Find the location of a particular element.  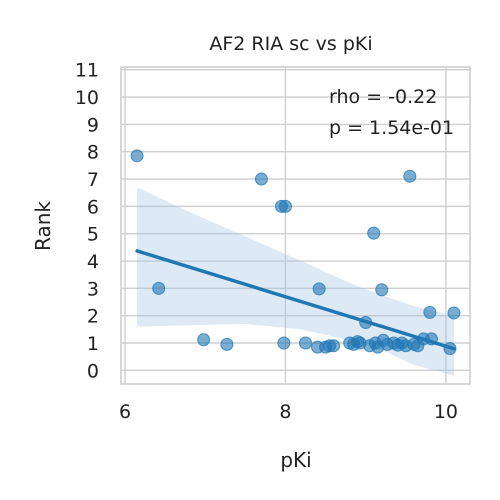

p-value-annotation: p = 1.54e-01 is located at coordinates (391, 128).